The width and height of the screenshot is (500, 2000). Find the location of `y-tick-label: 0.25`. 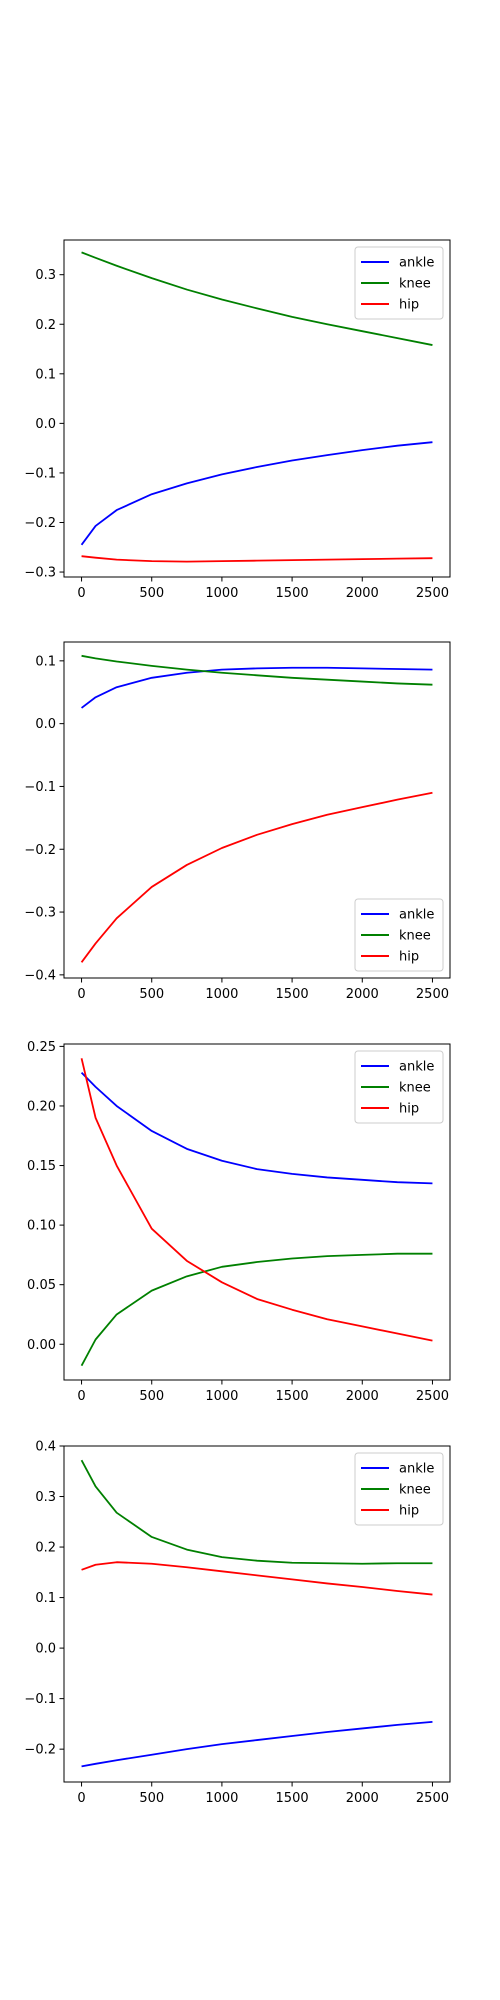

y-tick-label: 0.25 is located at coordinates (41, 1047).